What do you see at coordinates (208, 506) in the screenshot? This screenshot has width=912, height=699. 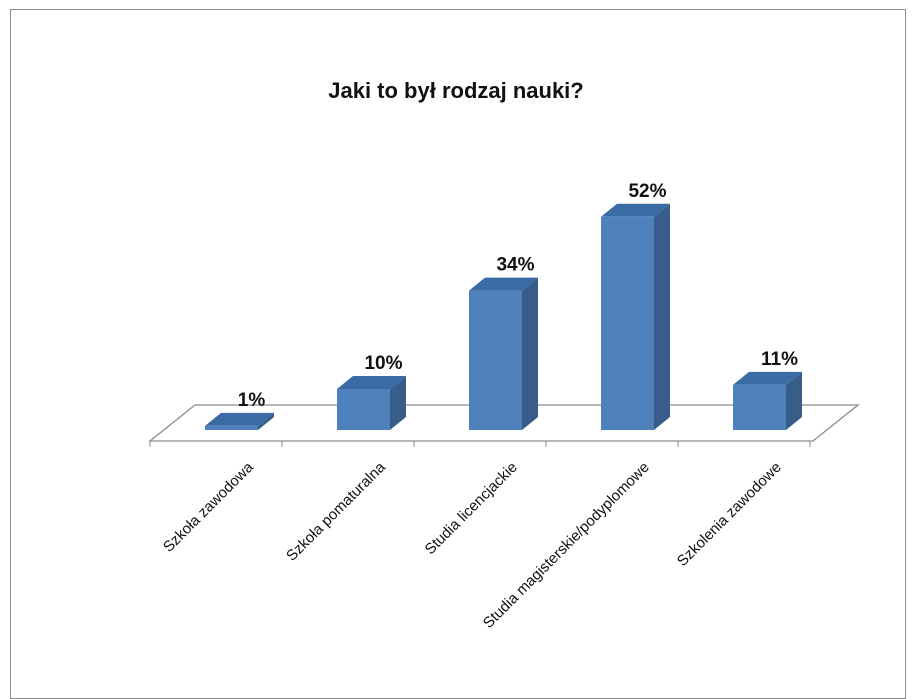 I see `category-tick-label: Szkoła zawodowa` at bounding box center [208, 506].